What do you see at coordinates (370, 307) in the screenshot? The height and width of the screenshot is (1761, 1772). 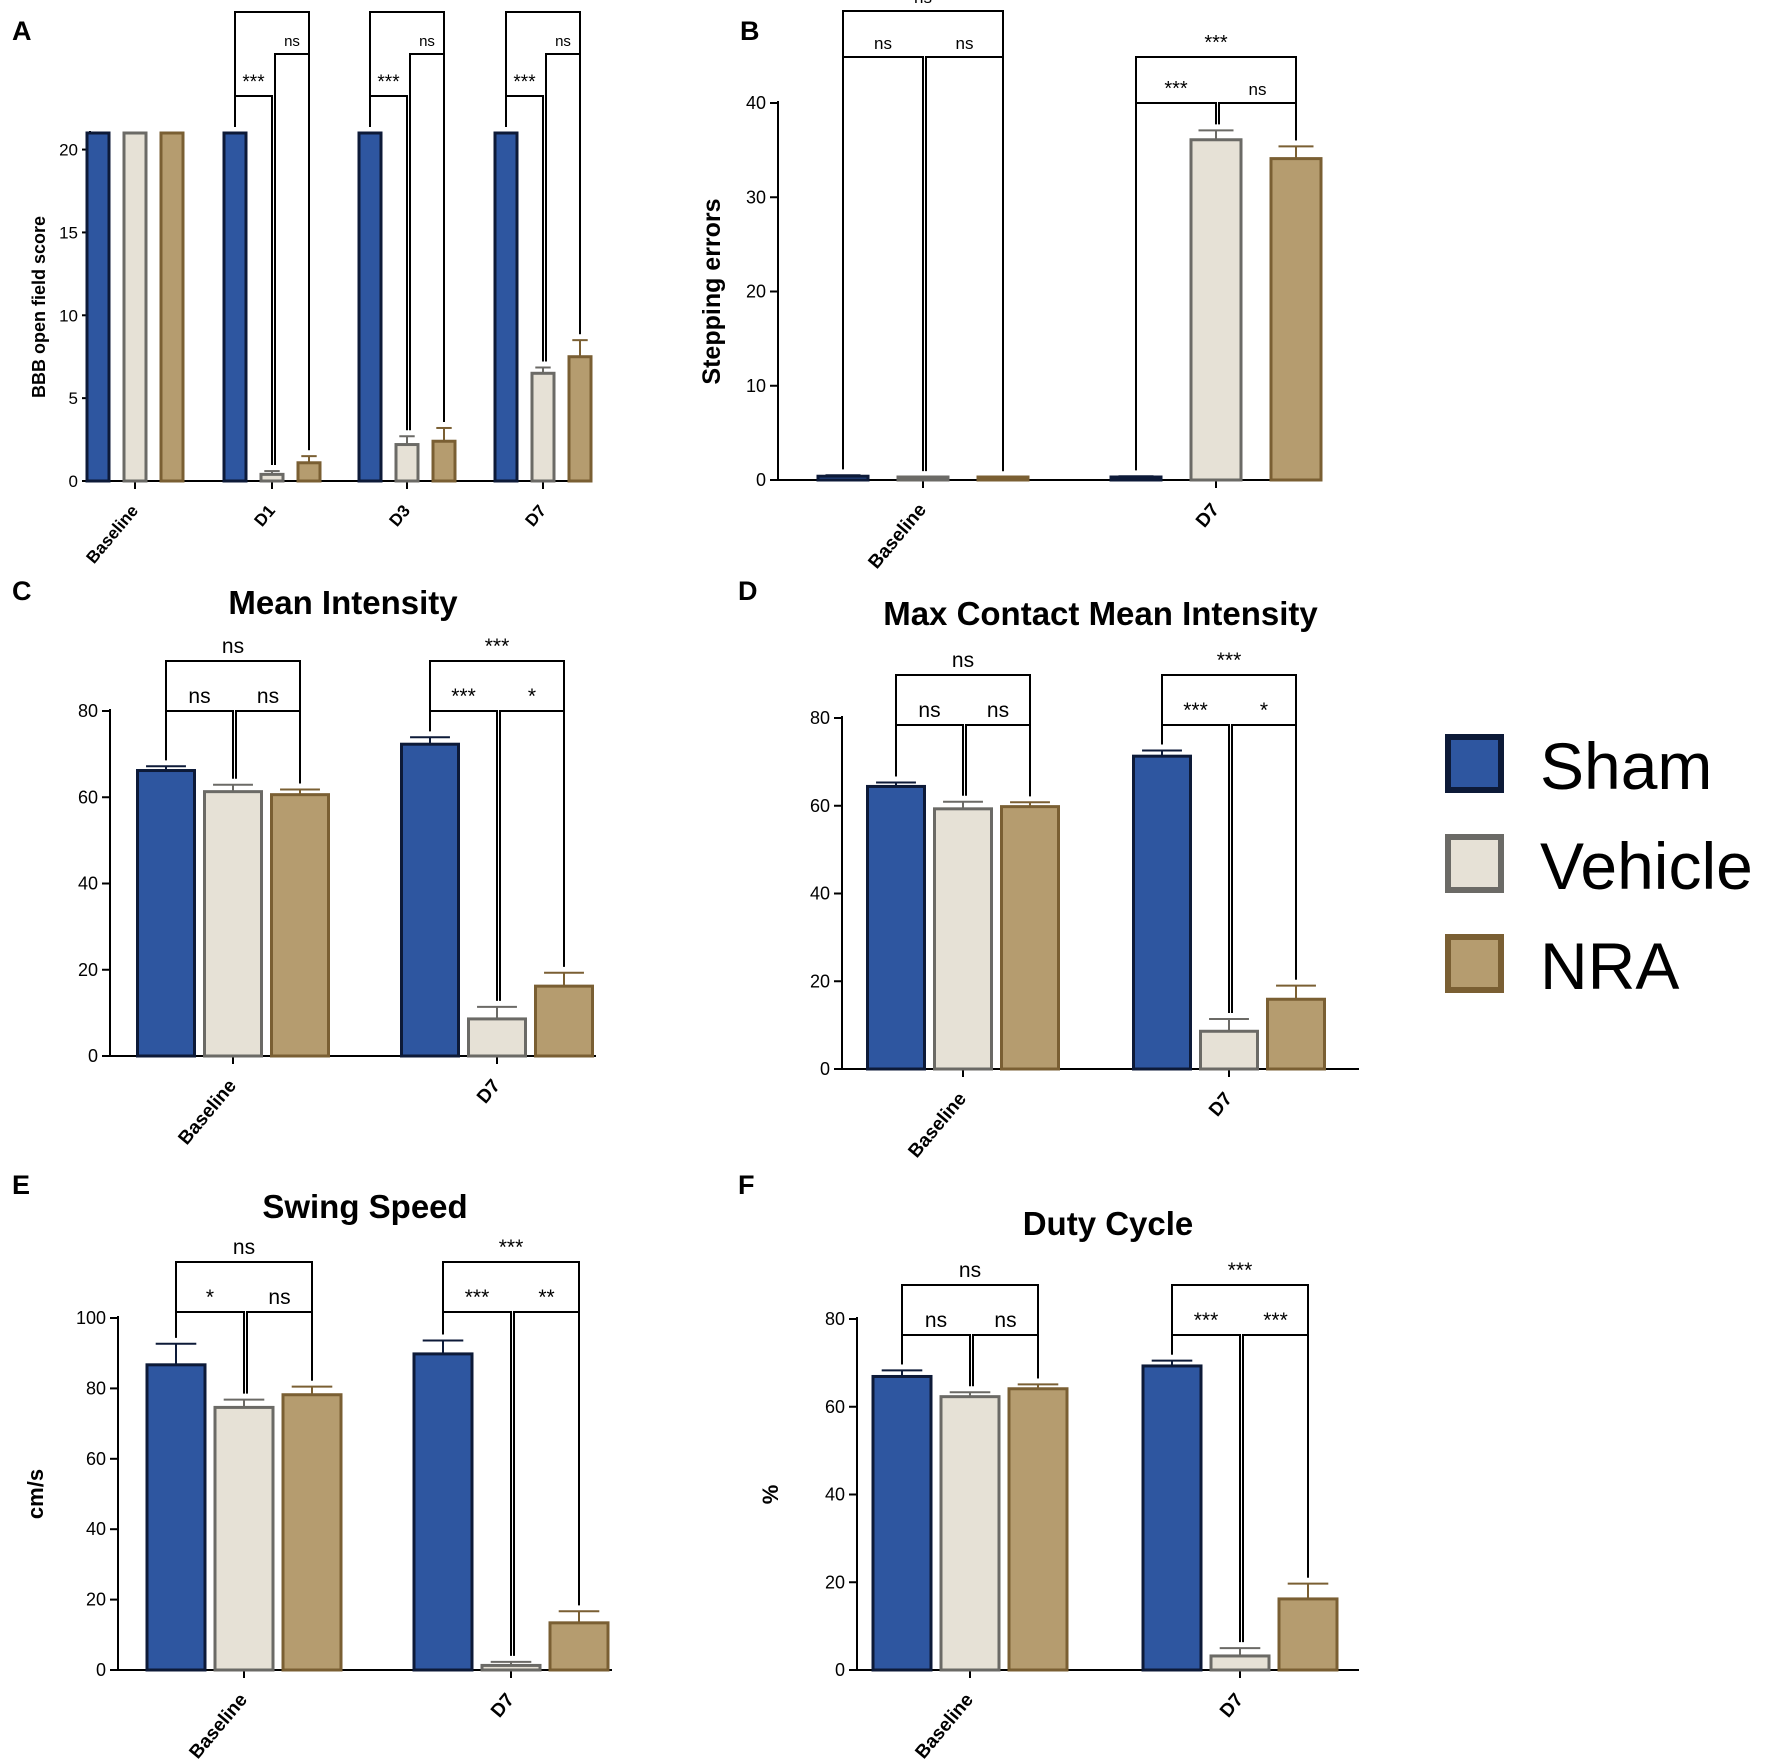 I see `bar-sham-d3` at bounding box center [370, 307].